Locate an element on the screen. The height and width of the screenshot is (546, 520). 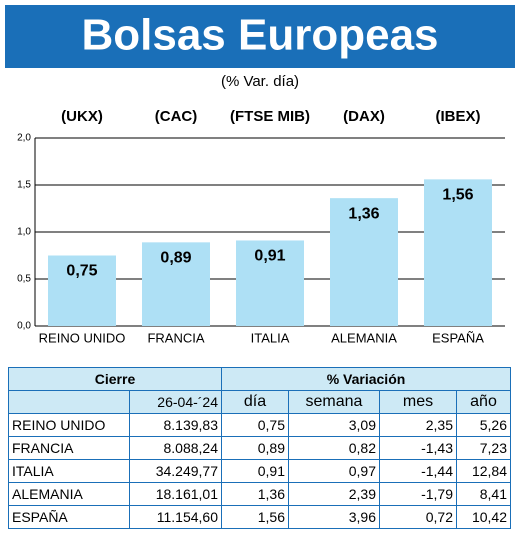
table-cell: 26-04-´24 is located at coordinates (175, 402).